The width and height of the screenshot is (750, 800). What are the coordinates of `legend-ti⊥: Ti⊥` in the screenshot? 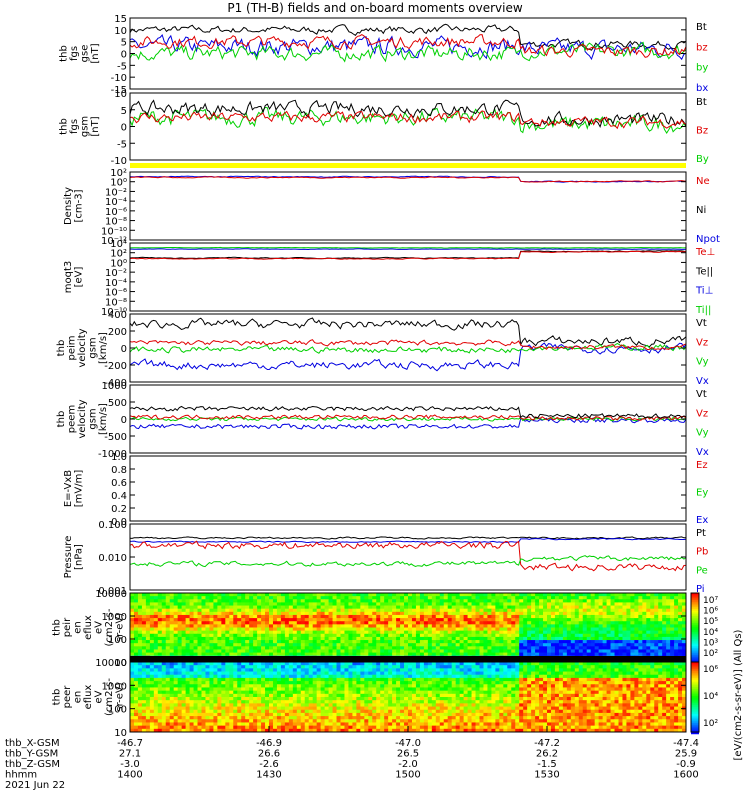 It's located at (704, 291).